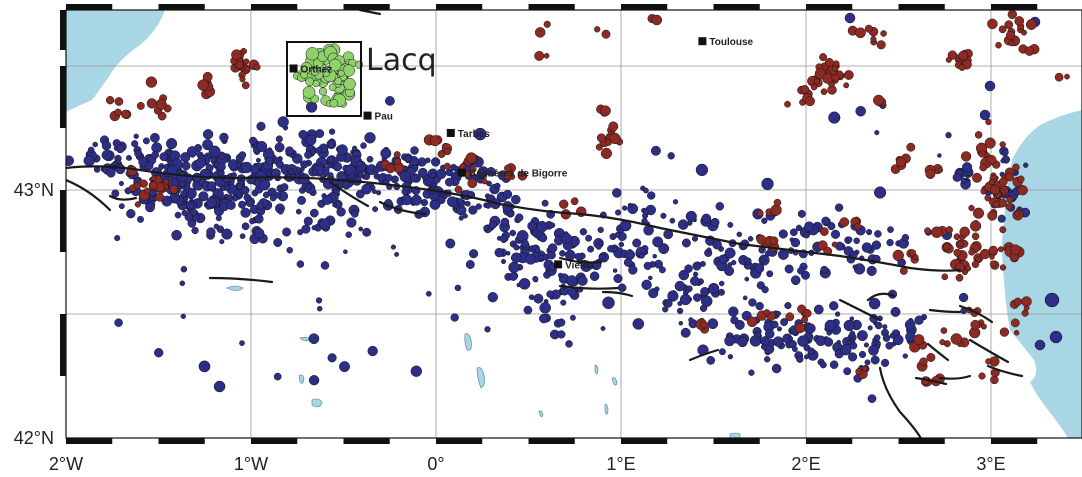 The width and height of the screenshot is (1082, 477). Describe the element at coordinates (324, 79) in the screenshot. I see `lacq-highlight-box` at that location.